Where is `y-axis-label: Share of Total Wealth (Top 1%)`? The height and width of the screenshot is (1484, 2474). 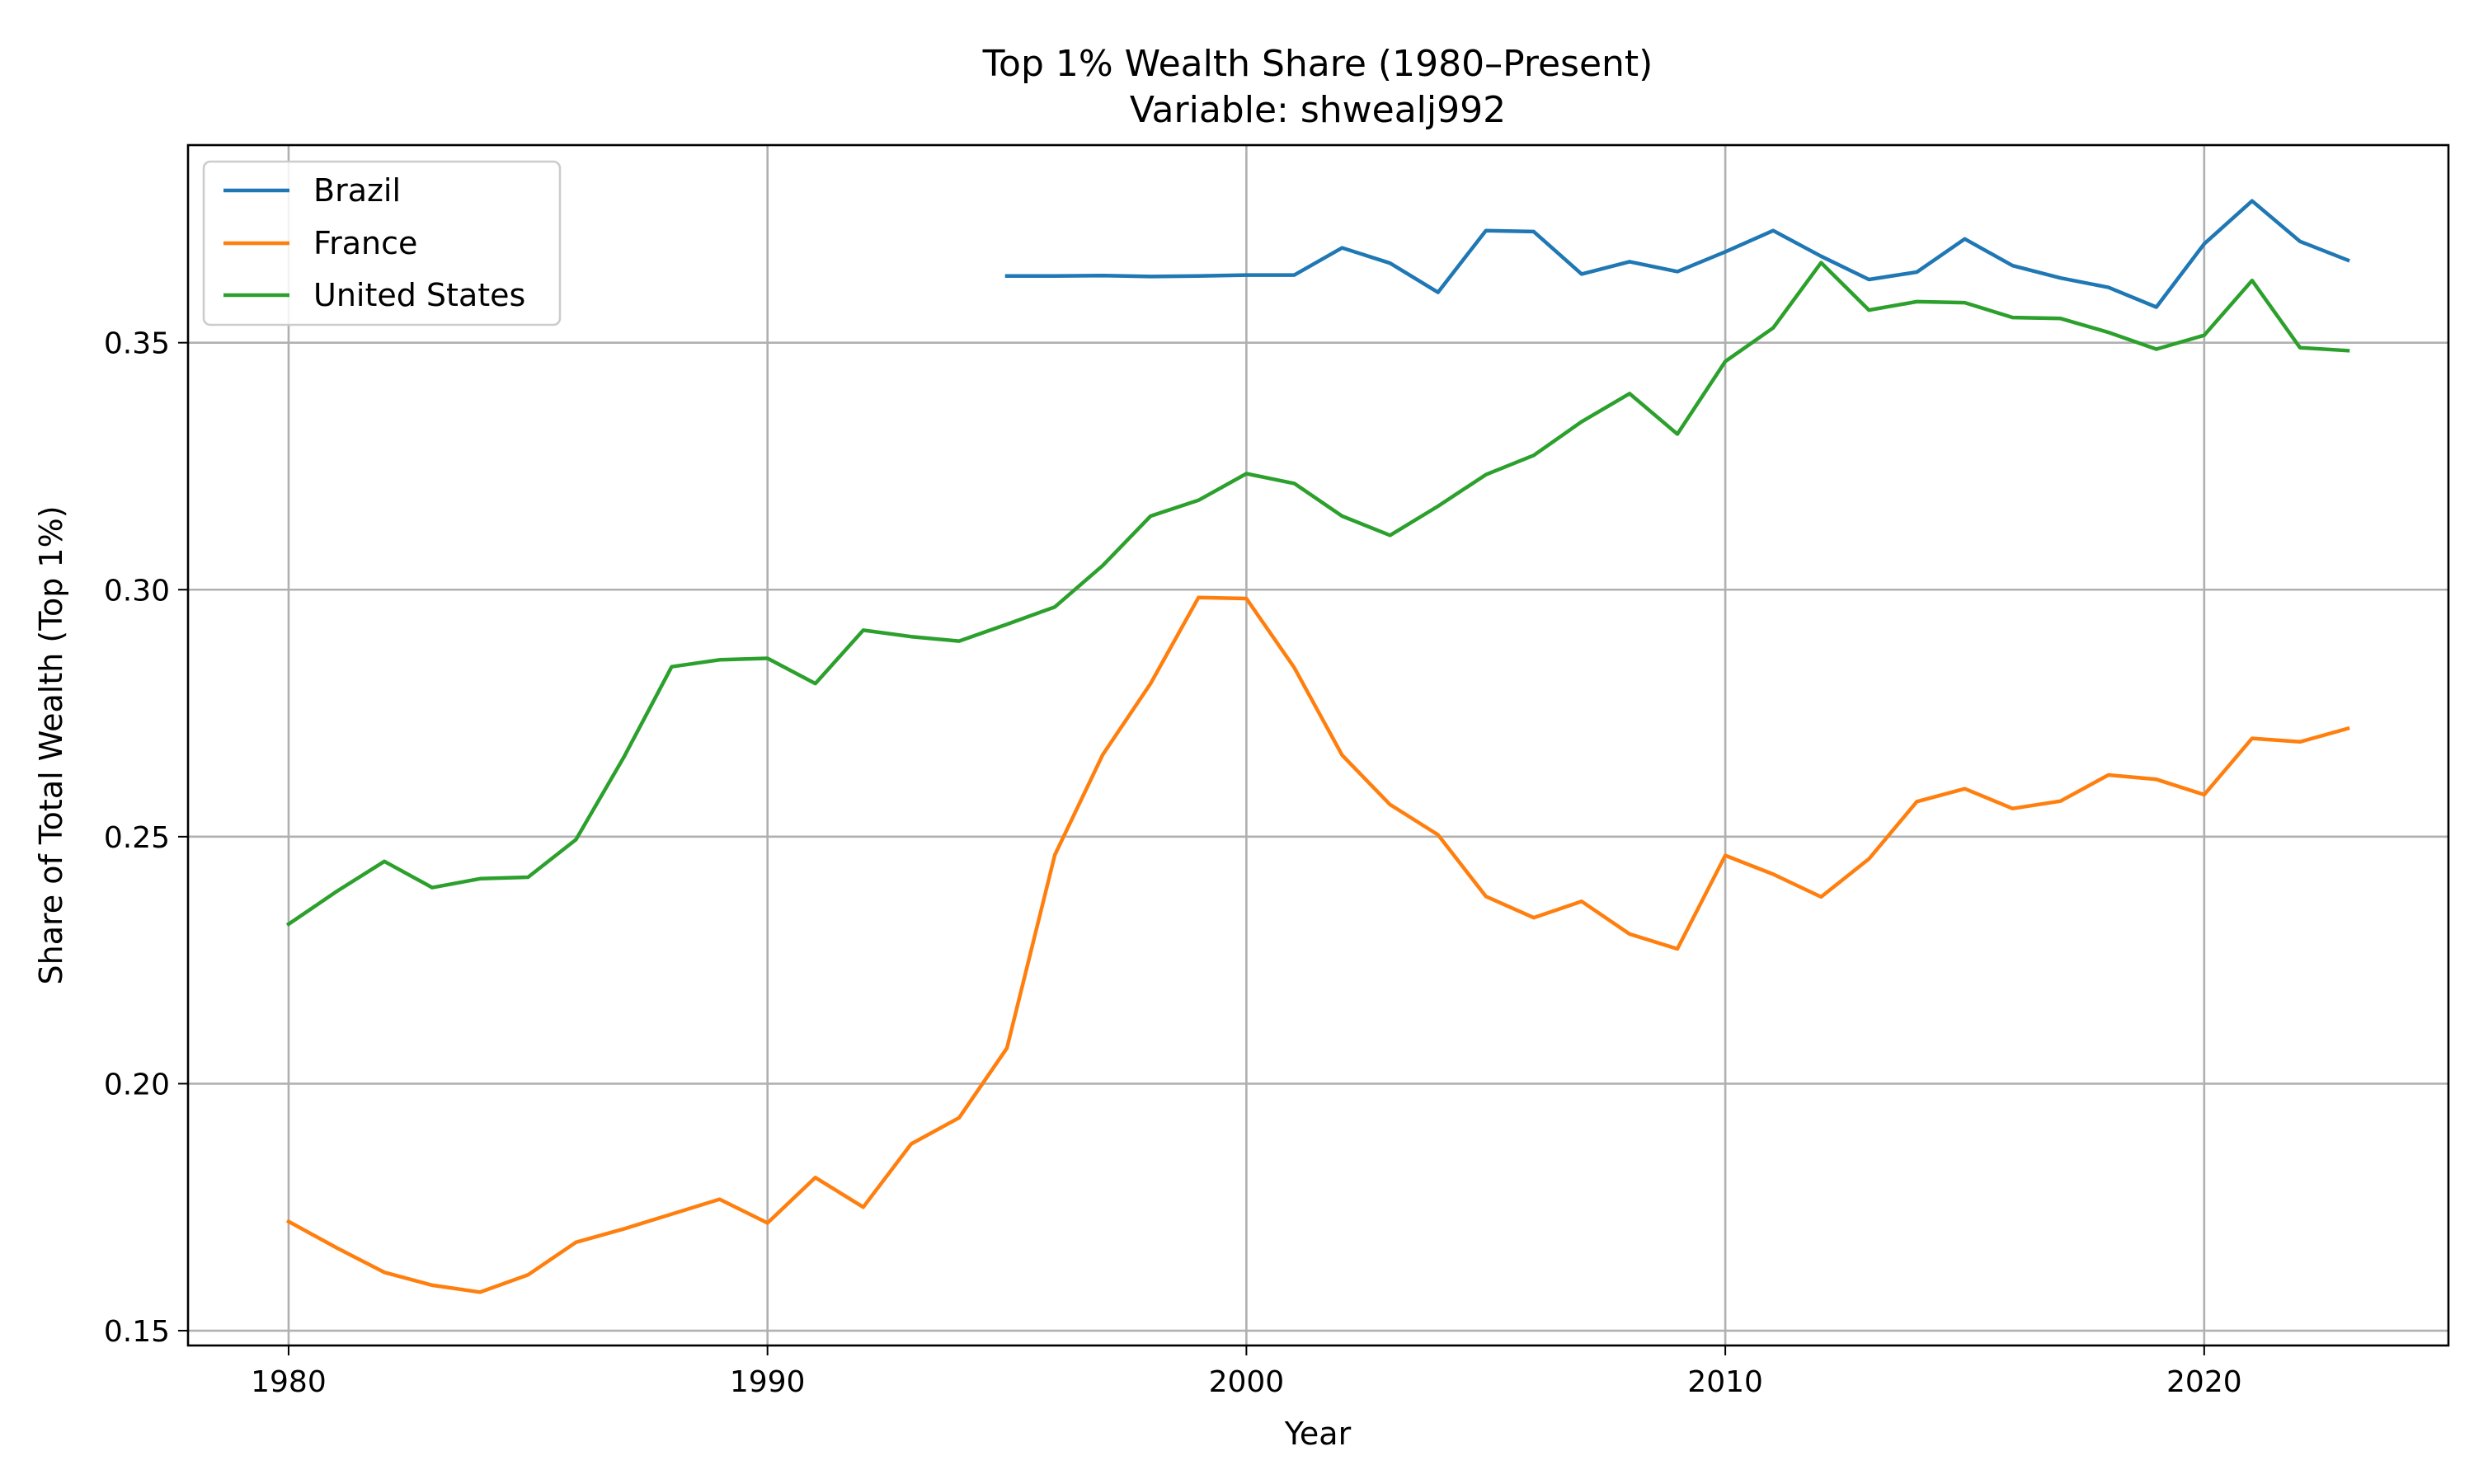
y-axis-label: Share of Total Wealth (Top 1%) is located at coordinates (51, 744).